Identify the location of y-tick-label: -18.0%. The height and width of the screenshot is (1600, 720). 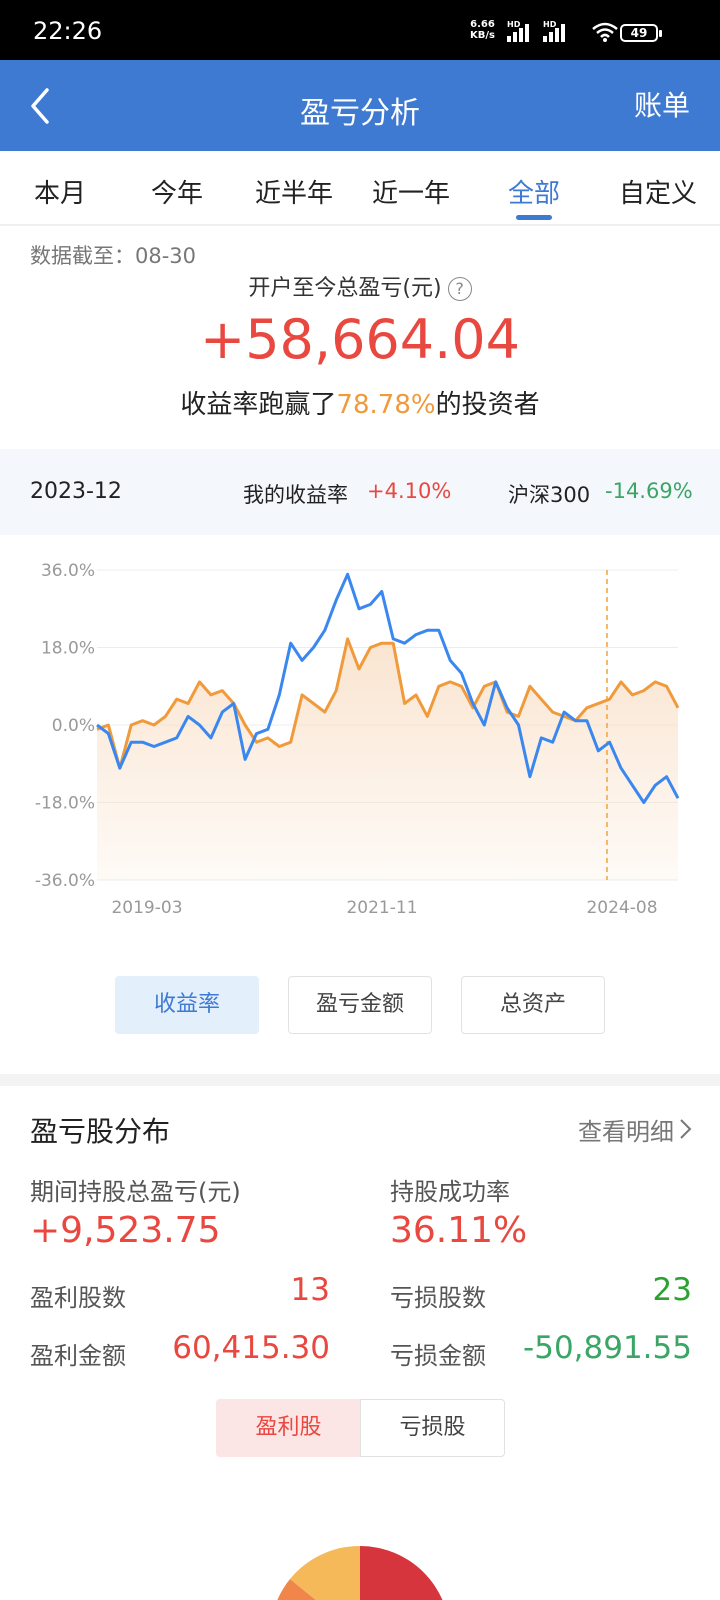
(65, 804).